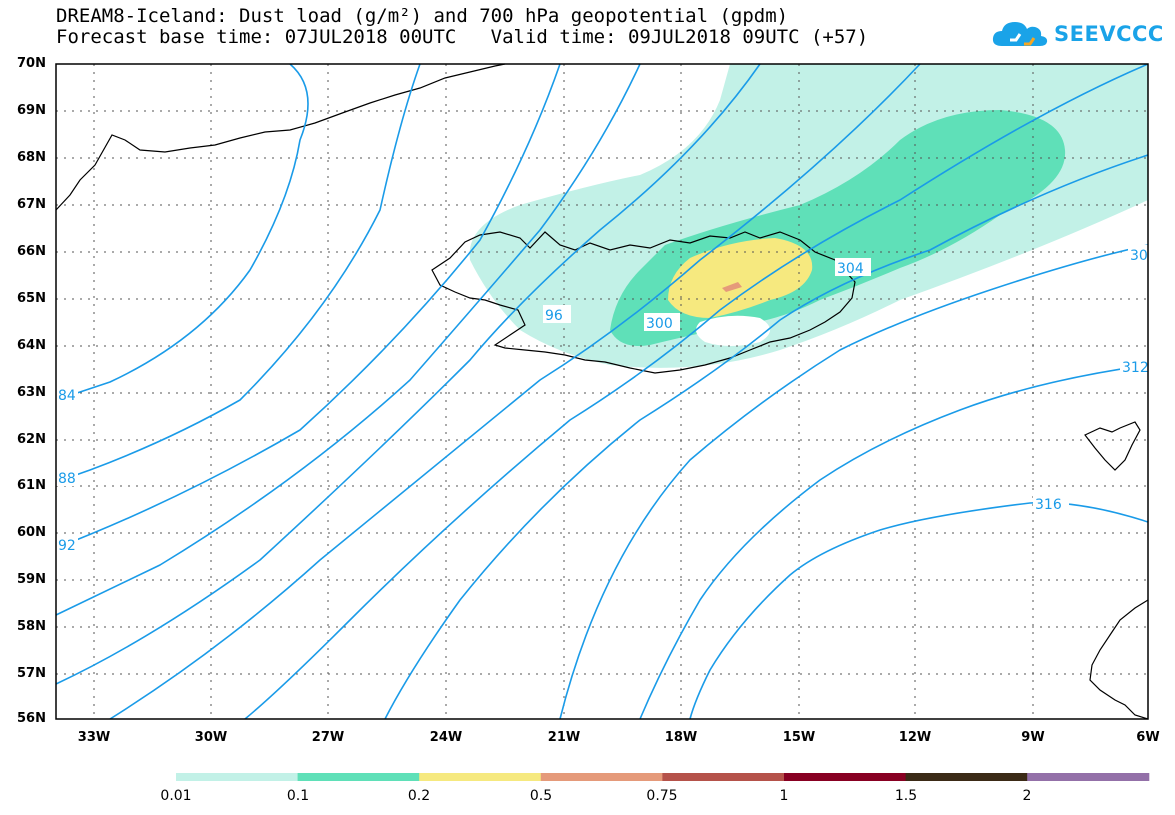 This screenshot has width=1175, height=815. I want to click on lon-label: 12W, so click(915, 737).